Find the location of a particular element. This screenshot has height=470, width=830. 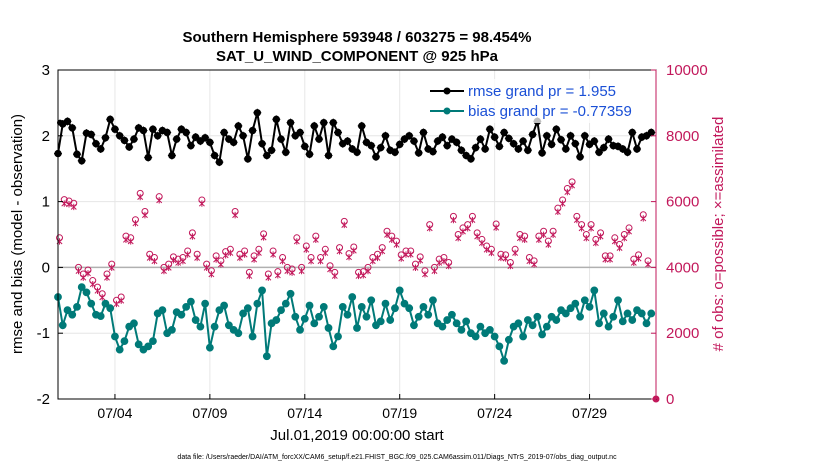

x-tick-label: 07/14 is located at coordinates (304, 413).